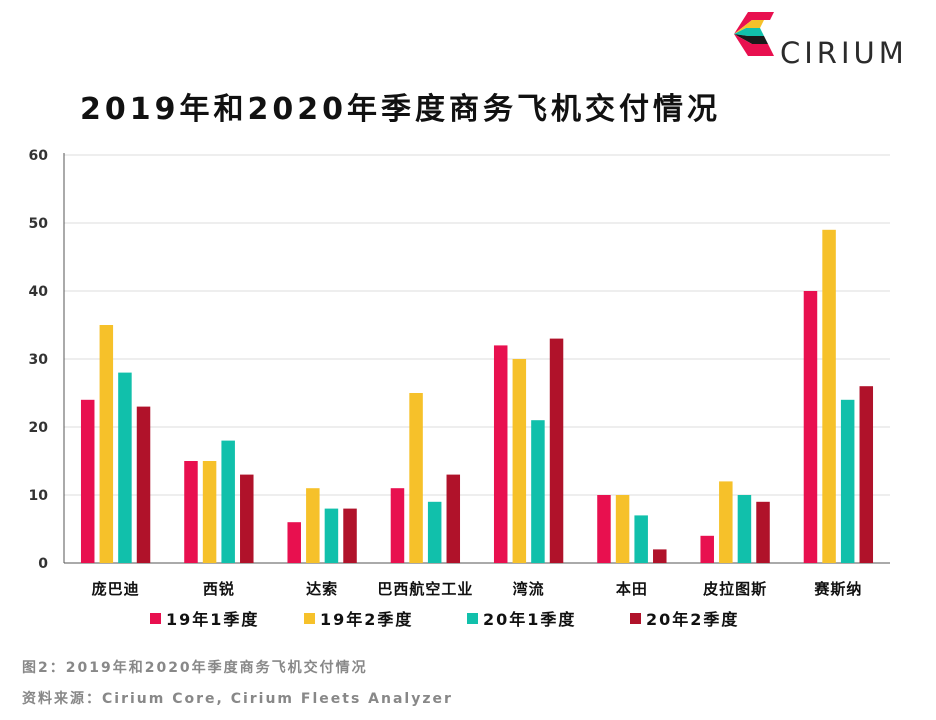  Describe the element at coordinates (237, 699) in the screenshot. I see `source-caption: 资料来源：Cirium Core, Cirium Fleets Analyzer` at that location.